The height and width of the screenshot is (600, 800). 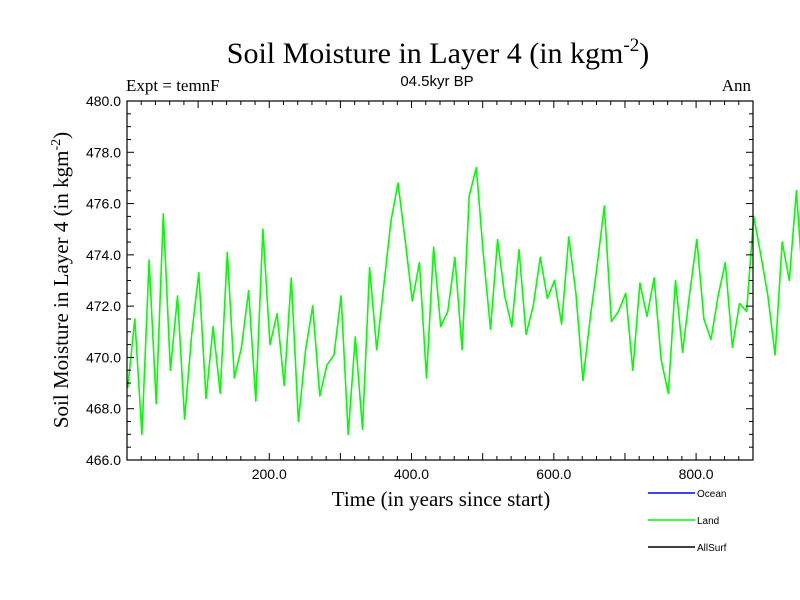 I want to click on x-tick-label: 800.0, so click(x=696, y=474).